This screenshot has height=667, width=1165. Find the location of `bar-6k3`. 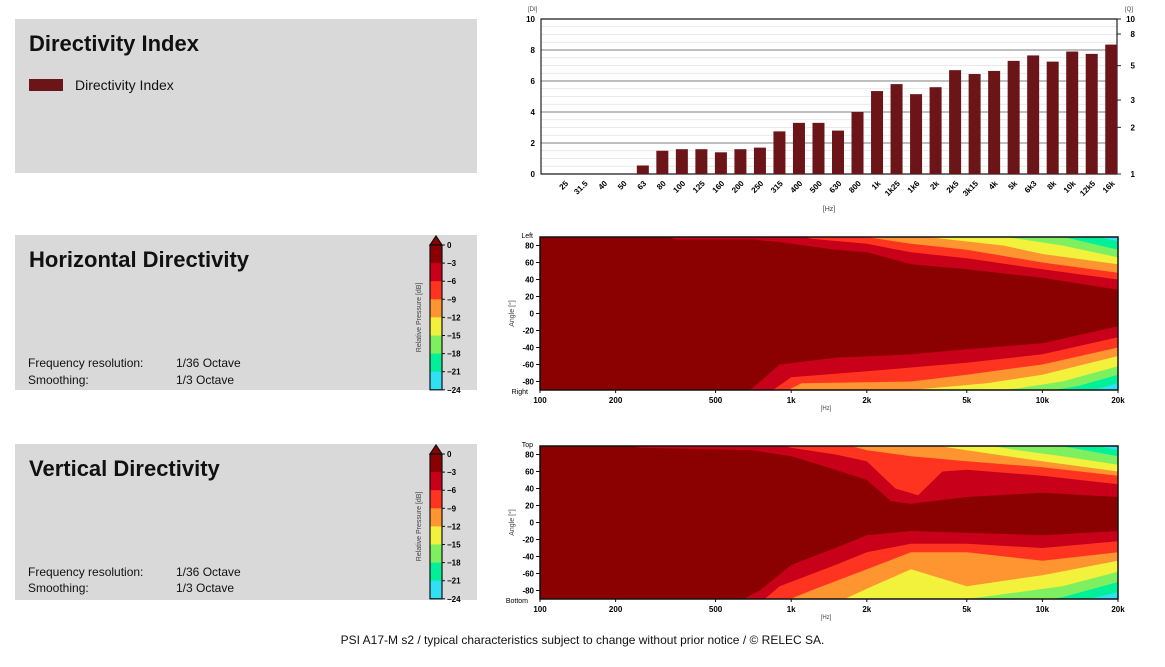

bar-6k3 is located at coordinates (1033, 114).